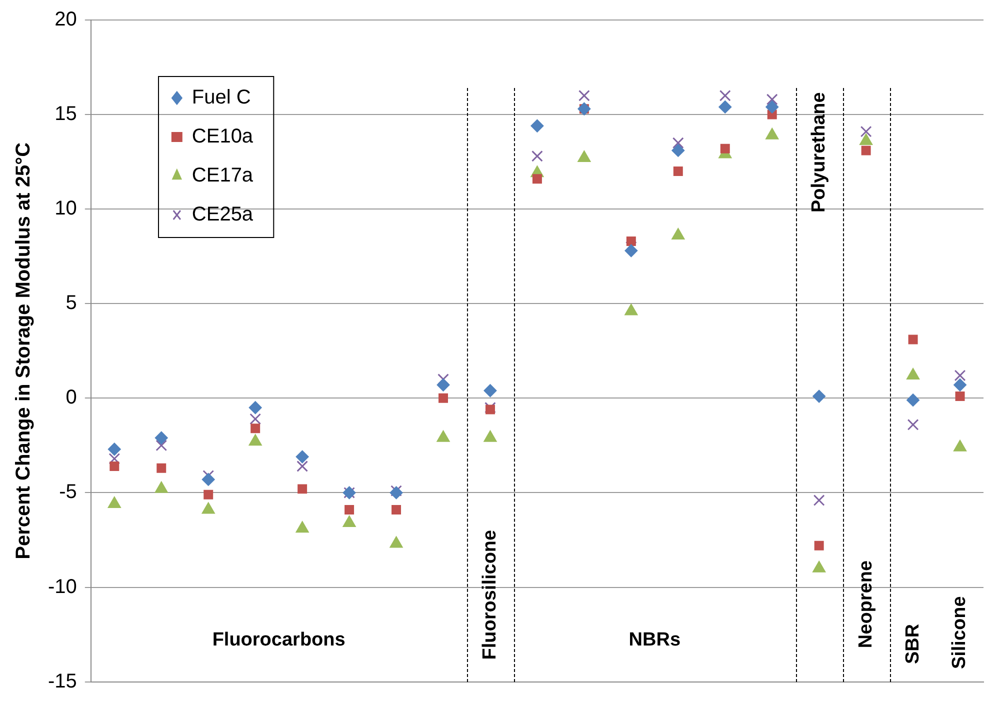  What do you see at coordinates (65, 114) in the screenshot?
I see `y-tick-label: 15` at bounding box center [65, 114].